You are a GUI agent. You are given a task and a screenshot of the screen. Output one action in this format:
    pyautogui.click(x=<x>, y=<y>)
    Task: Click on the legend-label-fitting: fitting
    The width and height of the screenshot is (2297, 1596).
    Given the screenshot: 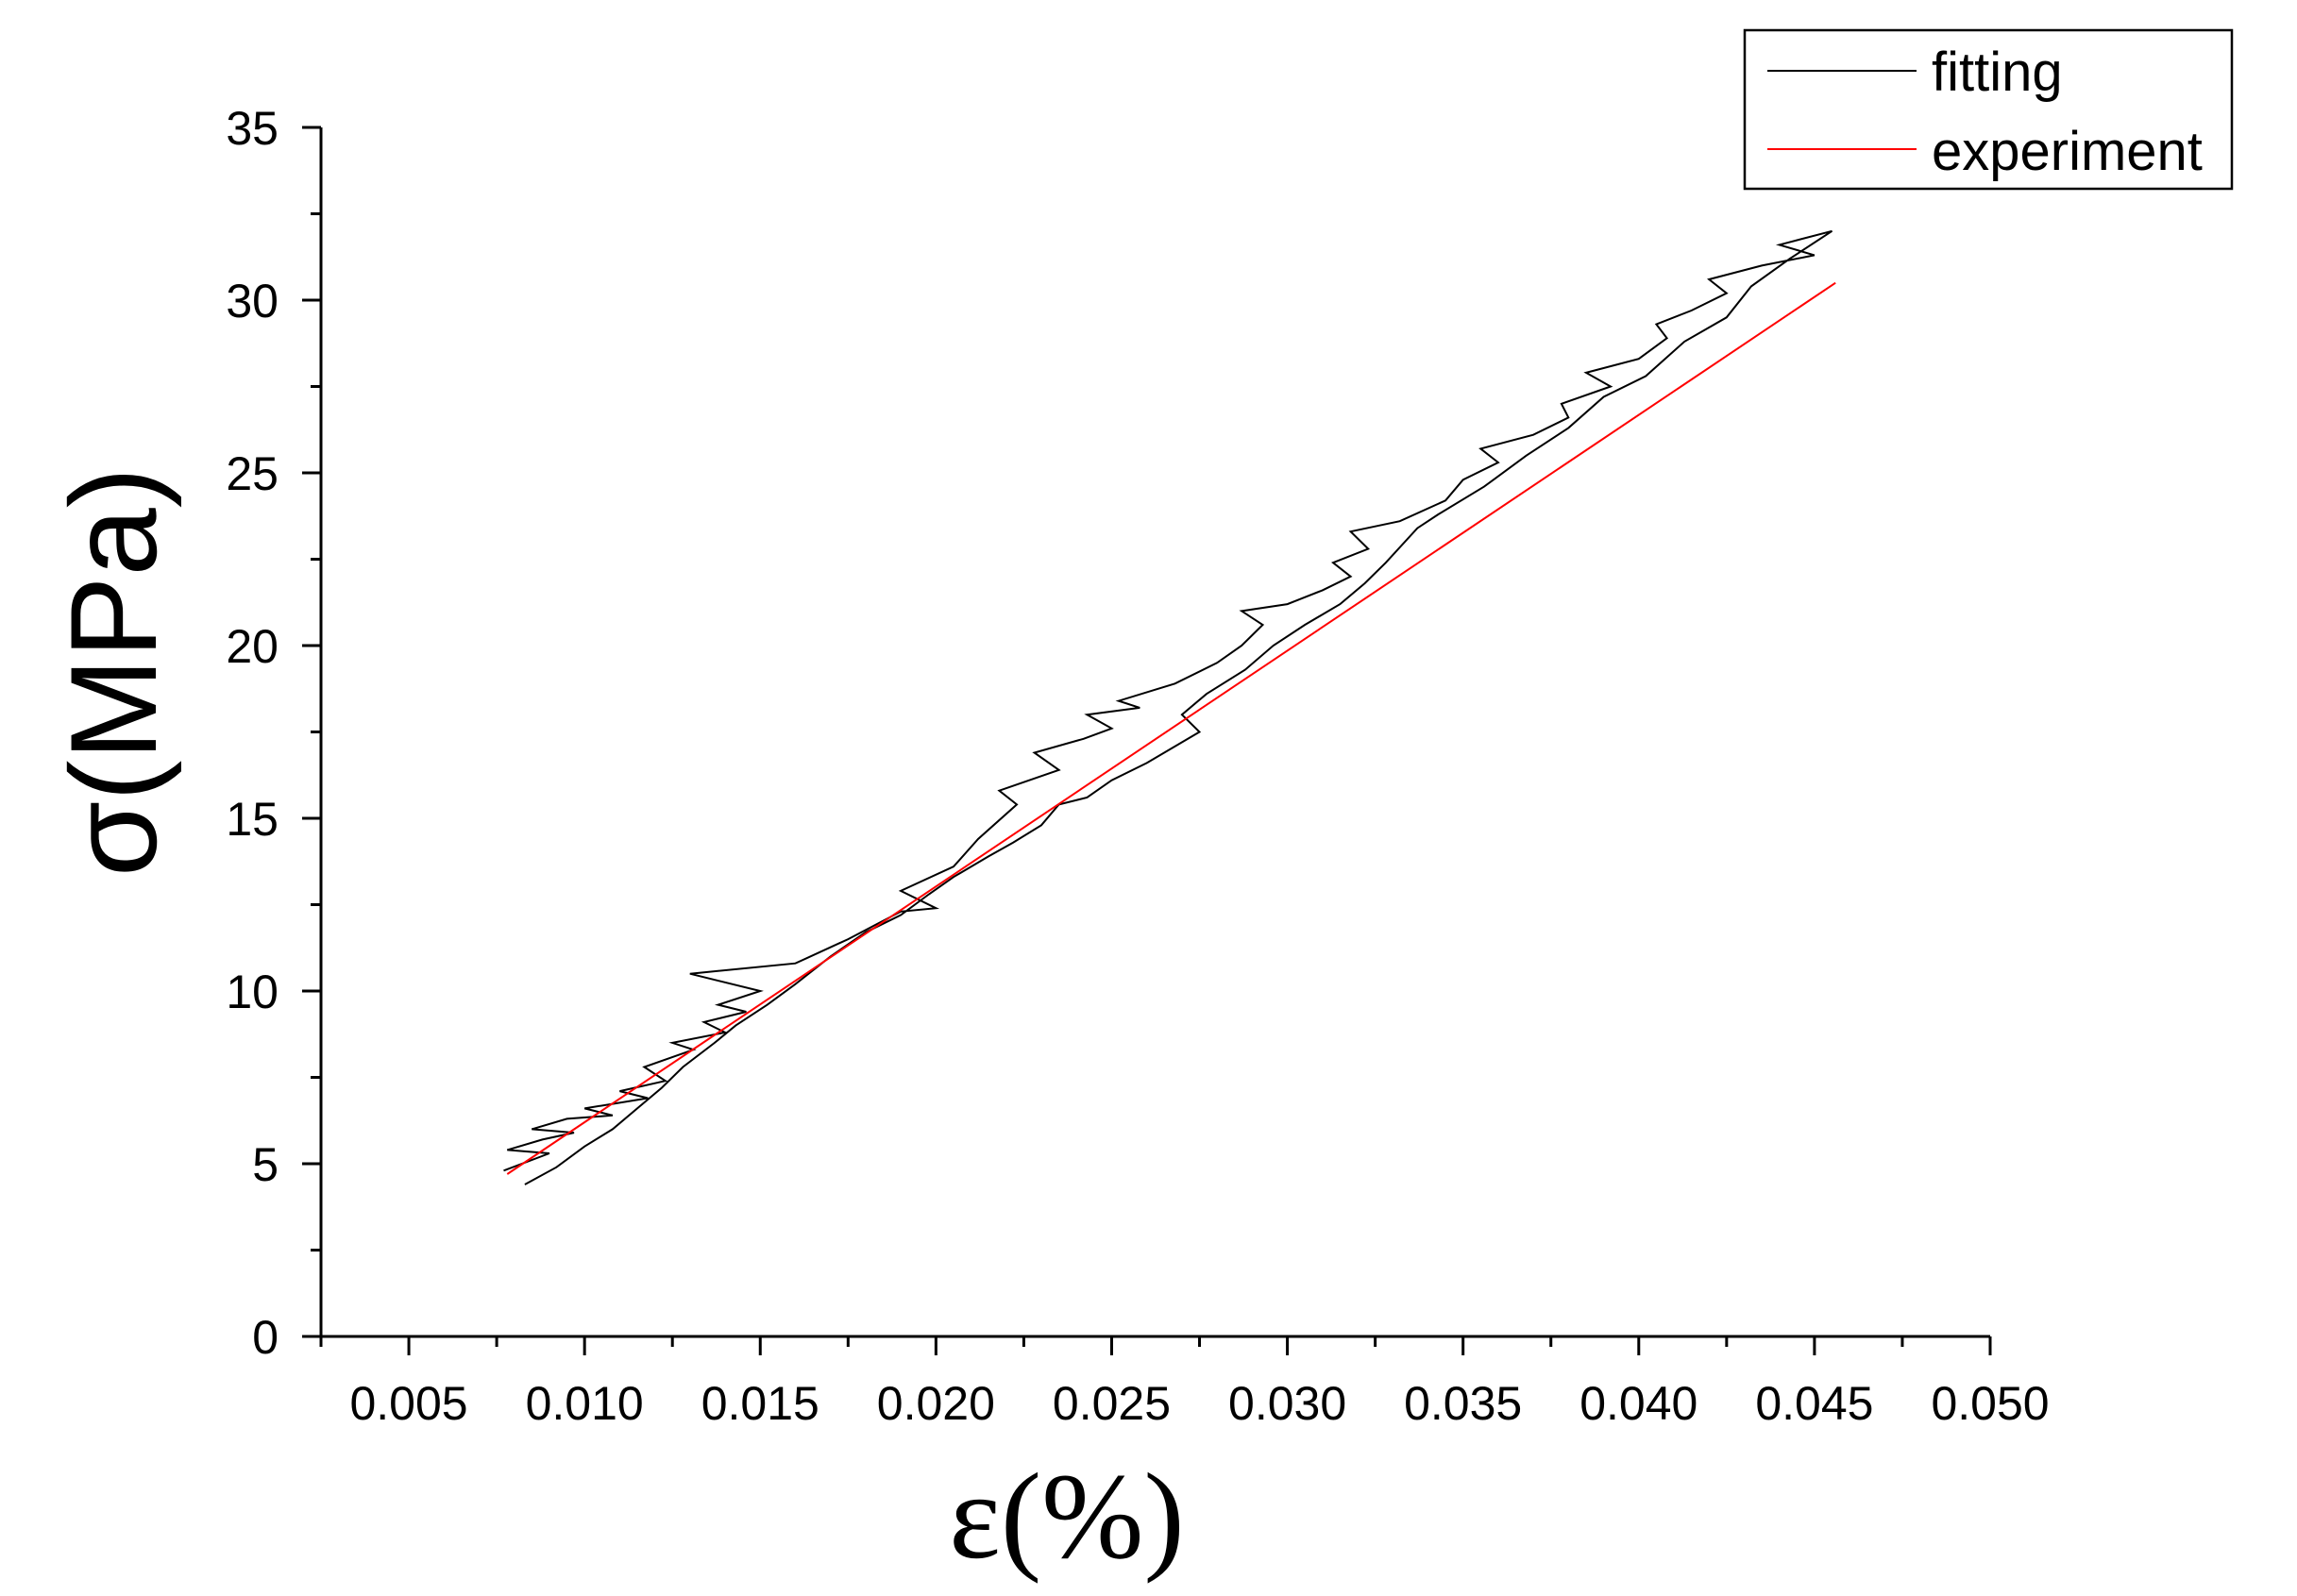 What is the action you would take?
    pyautogui.click(x=1997, y=72)
    